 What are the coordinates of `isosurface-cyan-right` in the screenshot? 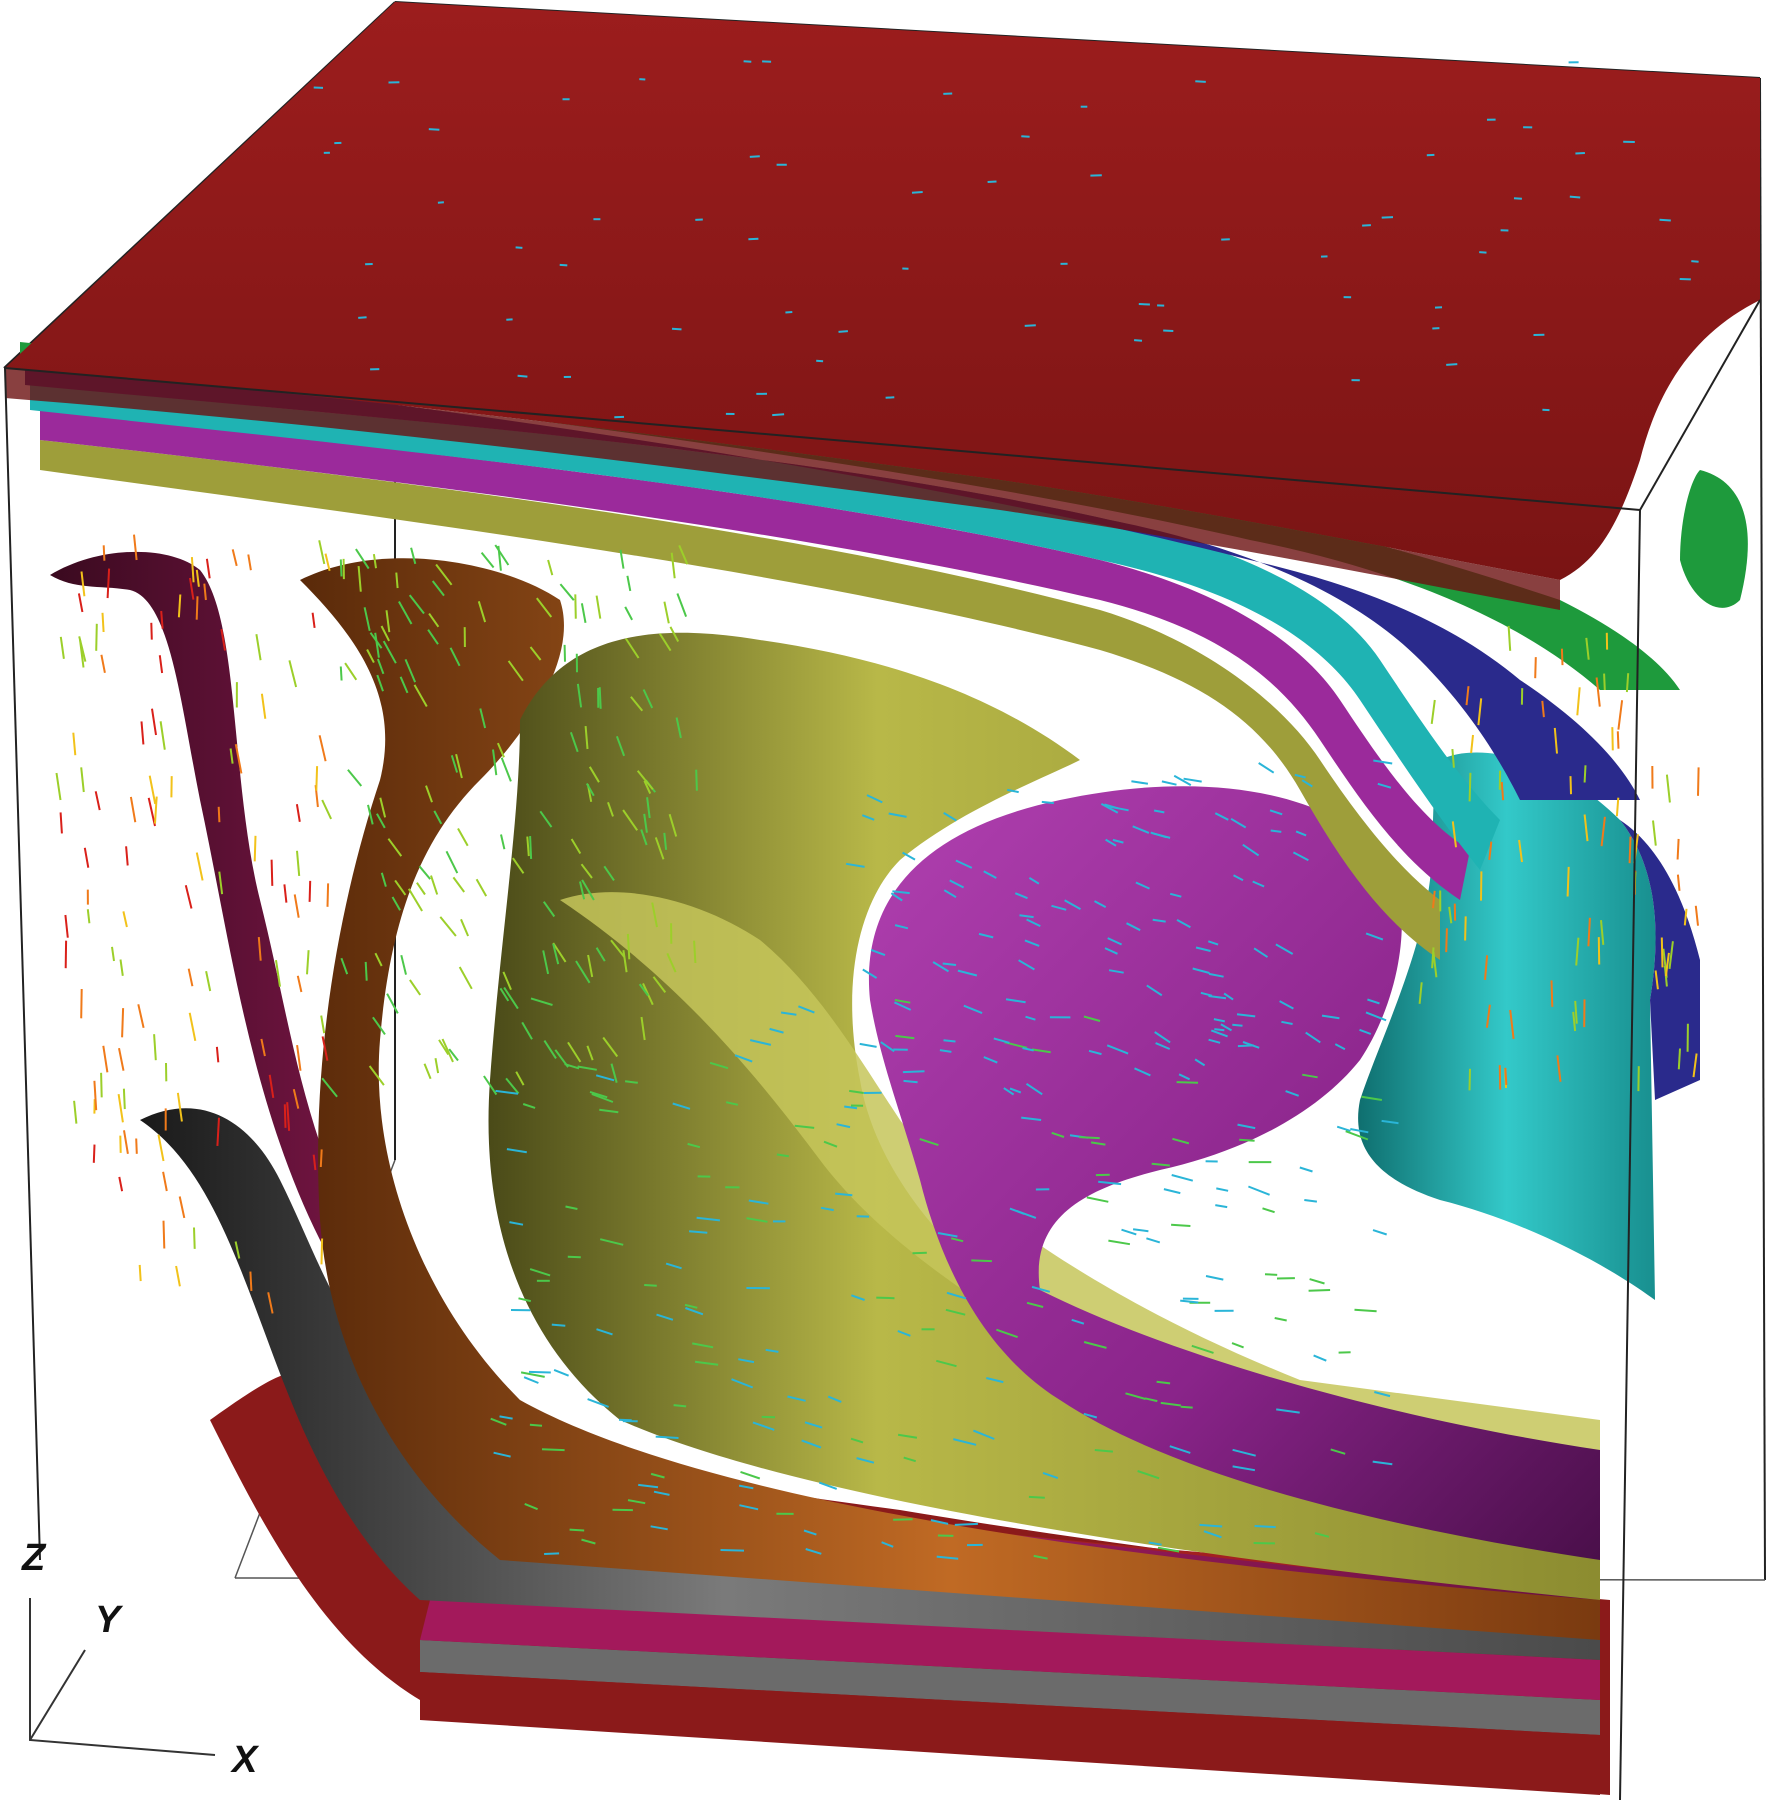 It's located at (1529, 1026).